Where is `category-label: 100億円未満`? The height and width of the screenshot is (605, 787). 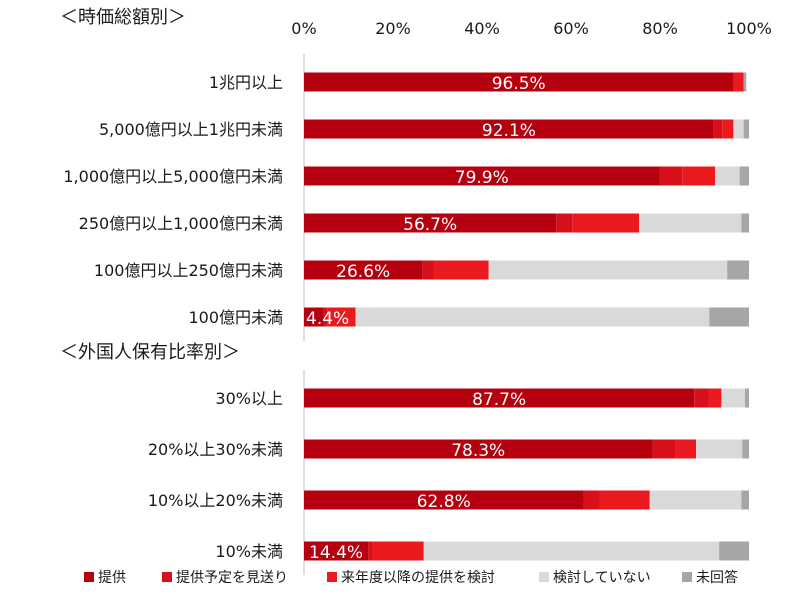
category-label: 100億円未満 is located at coordinates (235, 317).